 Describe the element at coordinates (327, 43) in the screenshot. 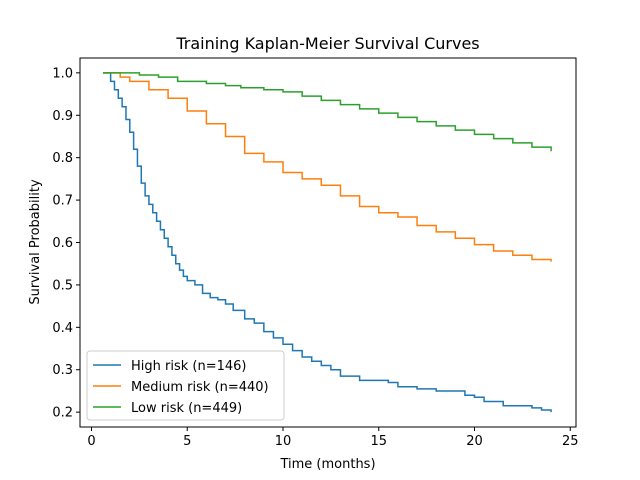

I see `chart-title: Training Kaplan-Meier Survival Curves` at that location.